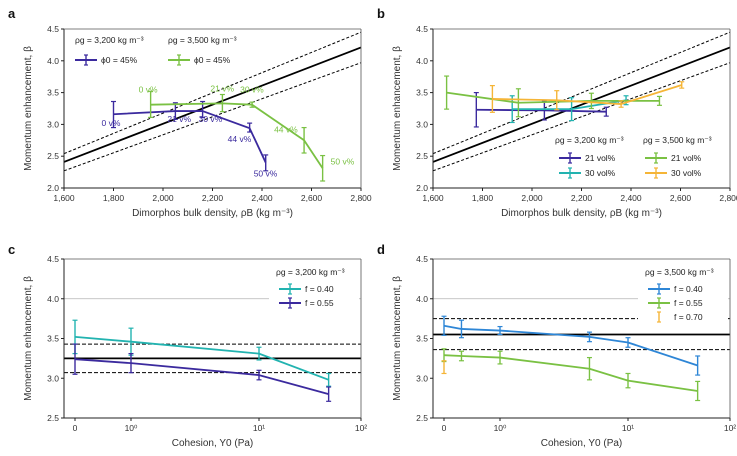  Describe the element at coordinates (222, 88) in the screenshot. I see `point-label: 21 v%` at that location.